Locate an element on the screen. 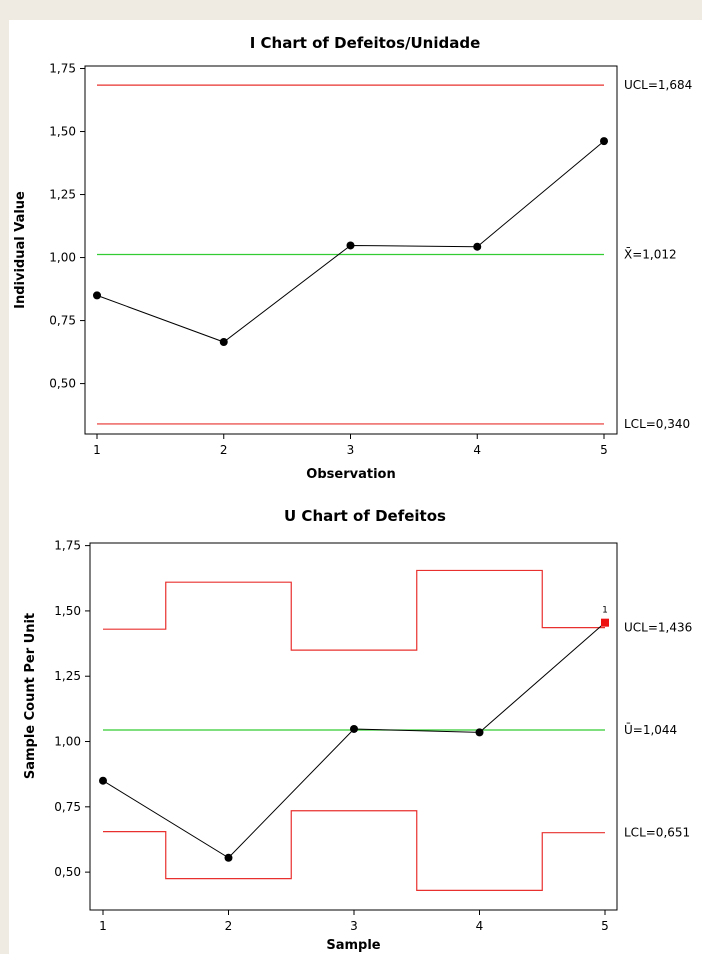 The image size is (702, 954). lcl-label: LCL=0,340 is located at coordinates (657, 424).